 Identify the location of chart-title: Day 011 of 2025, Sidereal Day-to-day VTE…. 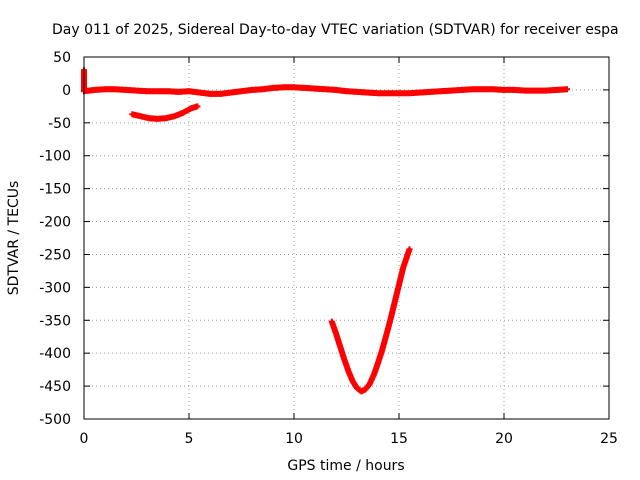
(335, 30).